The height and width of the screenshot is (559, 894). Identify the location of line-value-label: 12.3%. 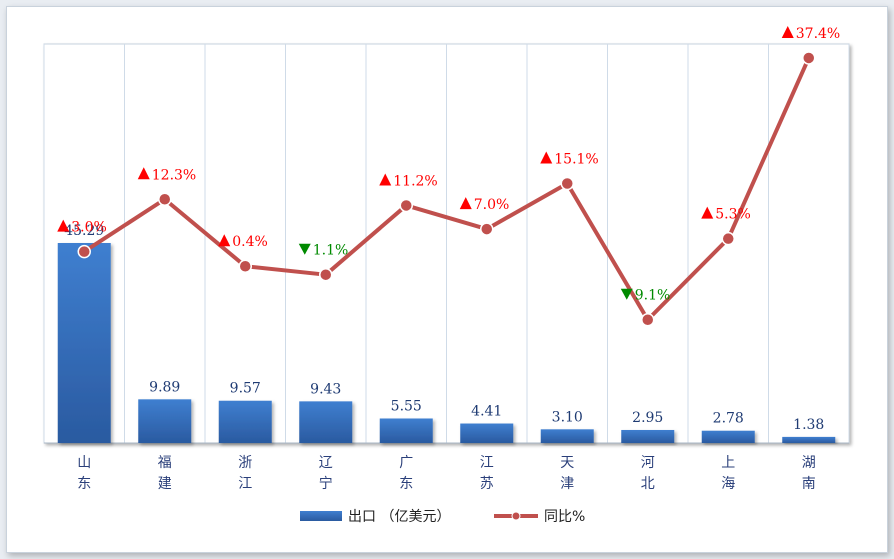
(166, 175).